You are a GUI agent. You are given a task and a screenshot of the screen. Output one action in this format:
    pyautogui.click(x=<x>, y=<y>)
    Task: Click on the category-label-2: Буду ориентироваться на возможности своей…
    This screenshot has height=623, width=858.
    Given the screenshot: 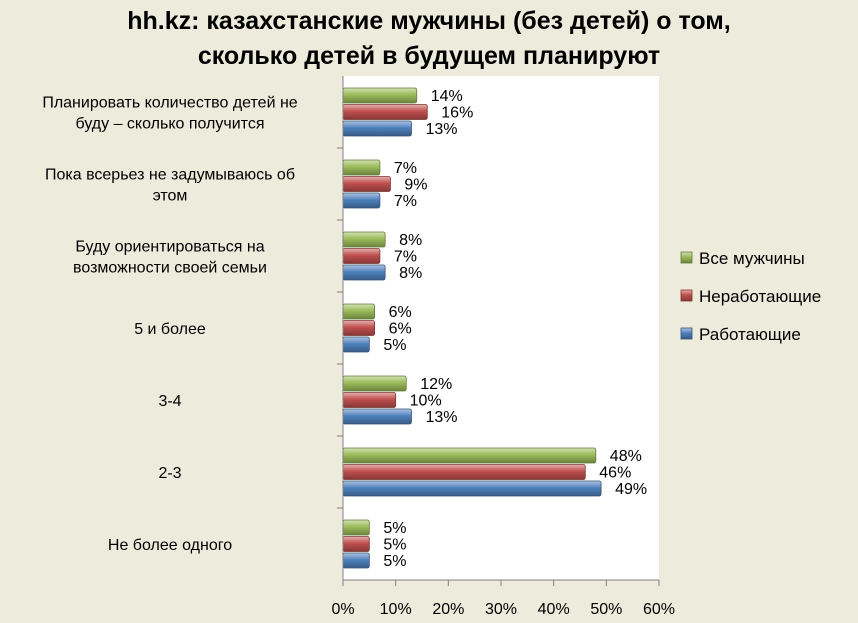 What is the action you would take?
    pyautogui.click(x=170, y=258)
    